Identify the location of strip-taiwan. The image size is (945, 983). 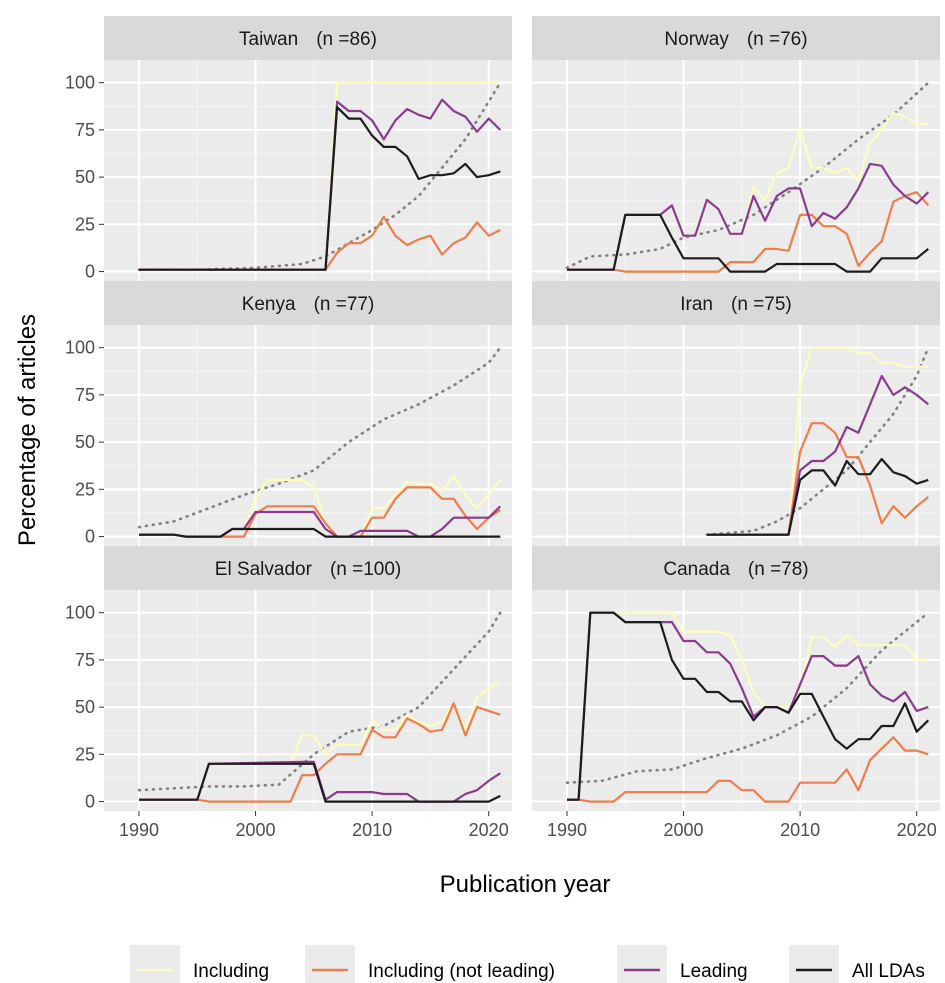
(308, 38).